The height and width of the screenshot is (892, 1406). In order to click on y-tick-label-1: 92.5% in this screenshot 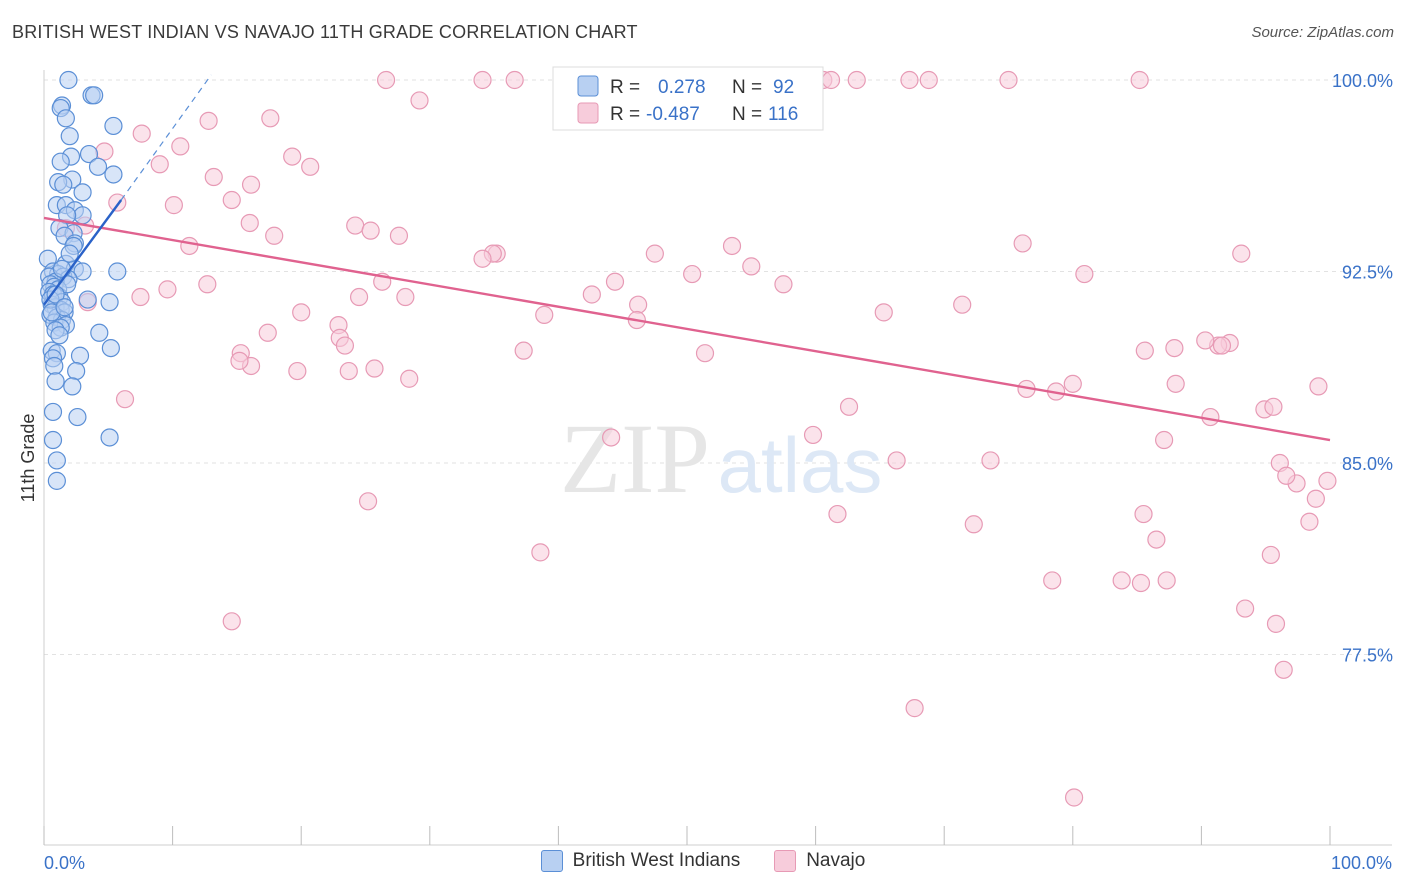, I will do `click(1367, 273)`.